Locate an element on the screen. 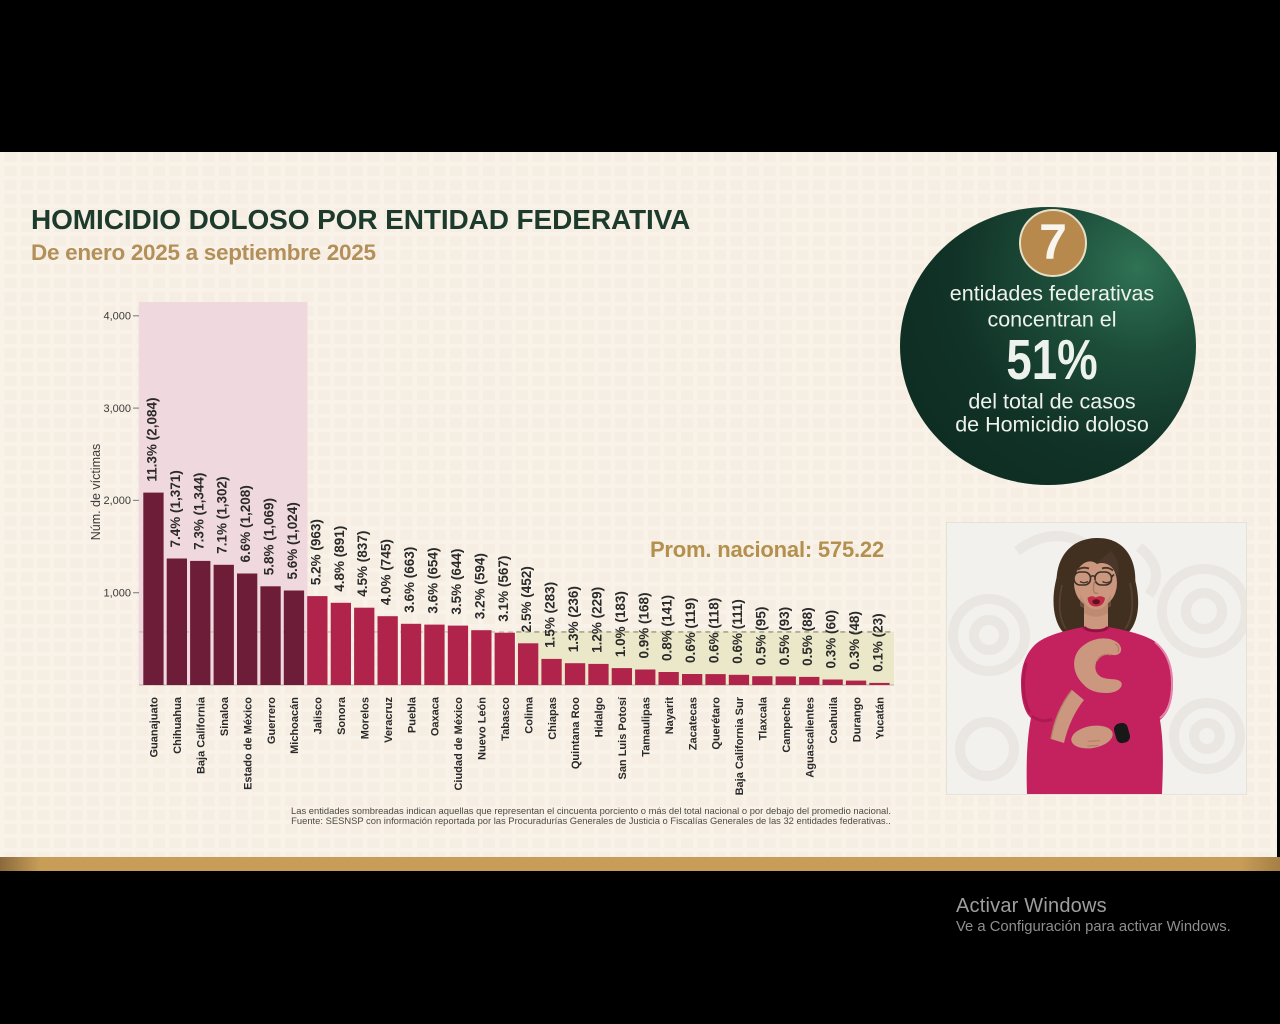 This screenshot has height=1024, width=1280. svg-text: 3,000 is located at coordinates (117, 409).